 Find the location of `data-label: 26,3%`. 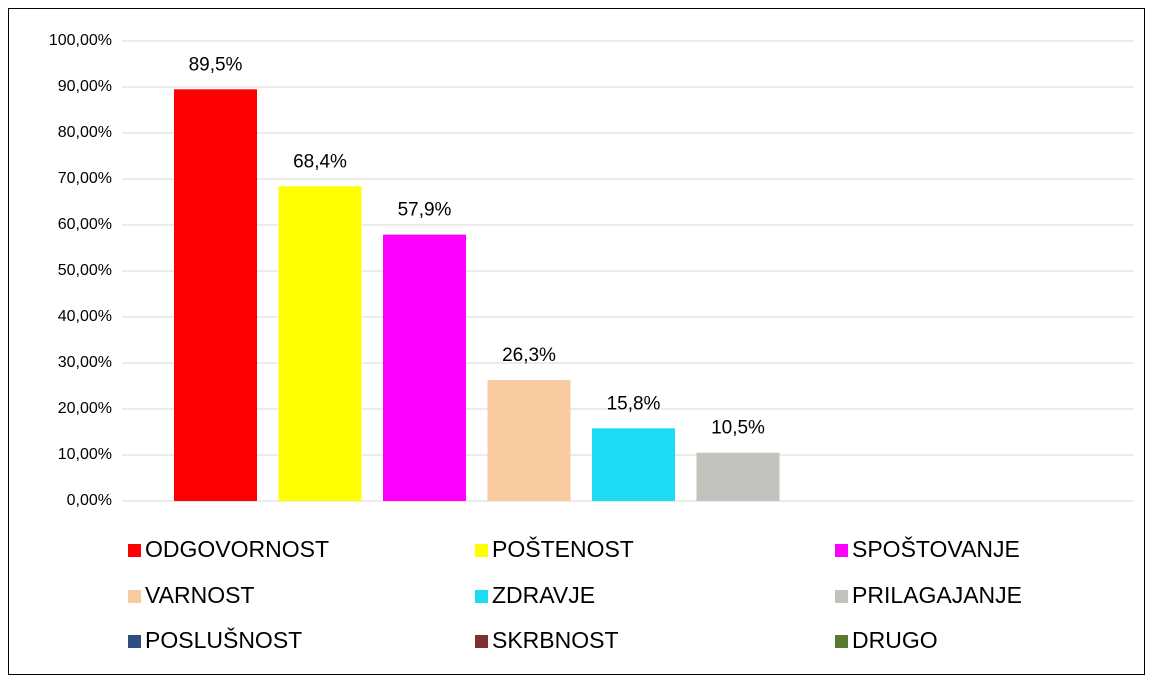

data-label: 26,3% is located at coordinates (529, 355).